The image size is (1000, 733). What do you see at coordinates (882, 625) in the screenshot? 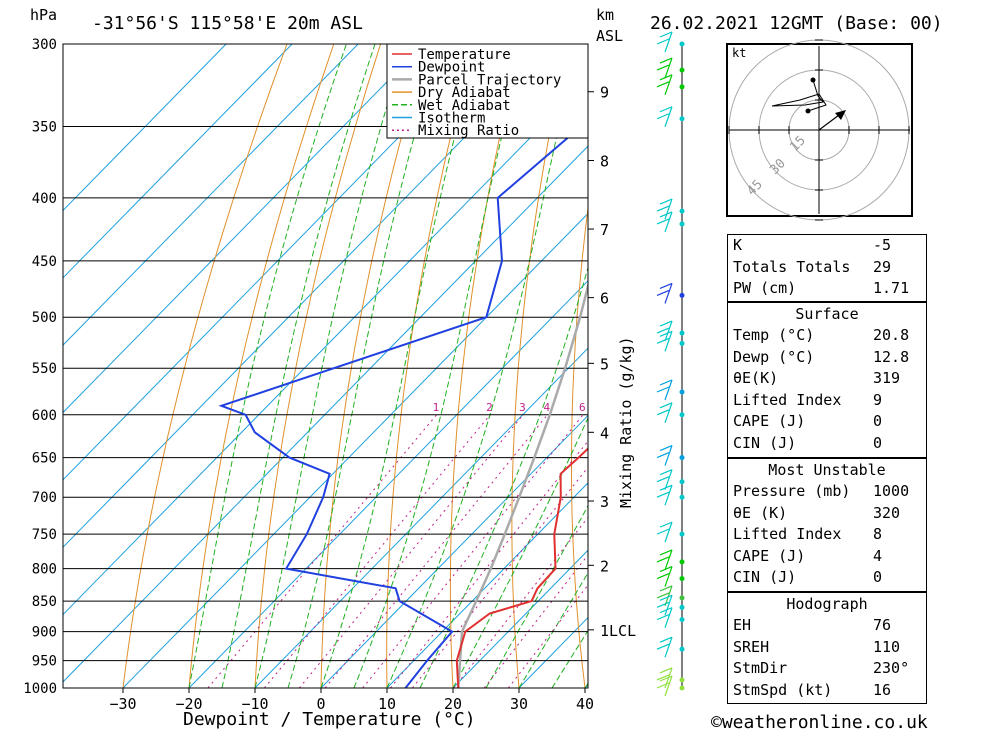
I see `hodo-value: 76` at bounding box center [882, 625].